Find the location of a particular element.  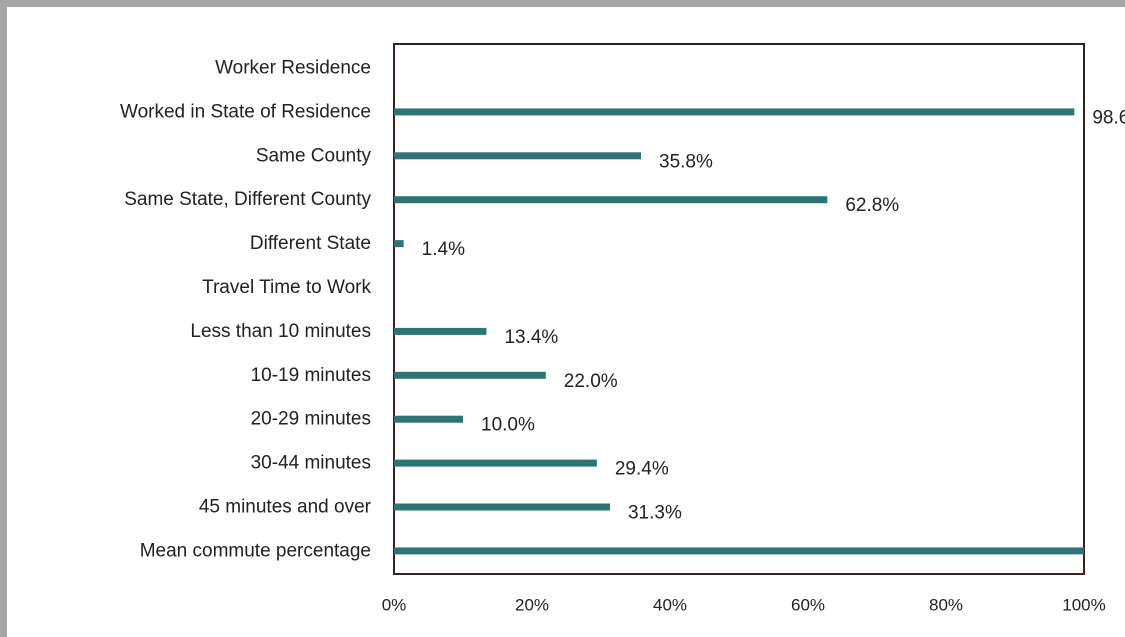

category-label-different-state: Different State is located at coordinates (310, 243).